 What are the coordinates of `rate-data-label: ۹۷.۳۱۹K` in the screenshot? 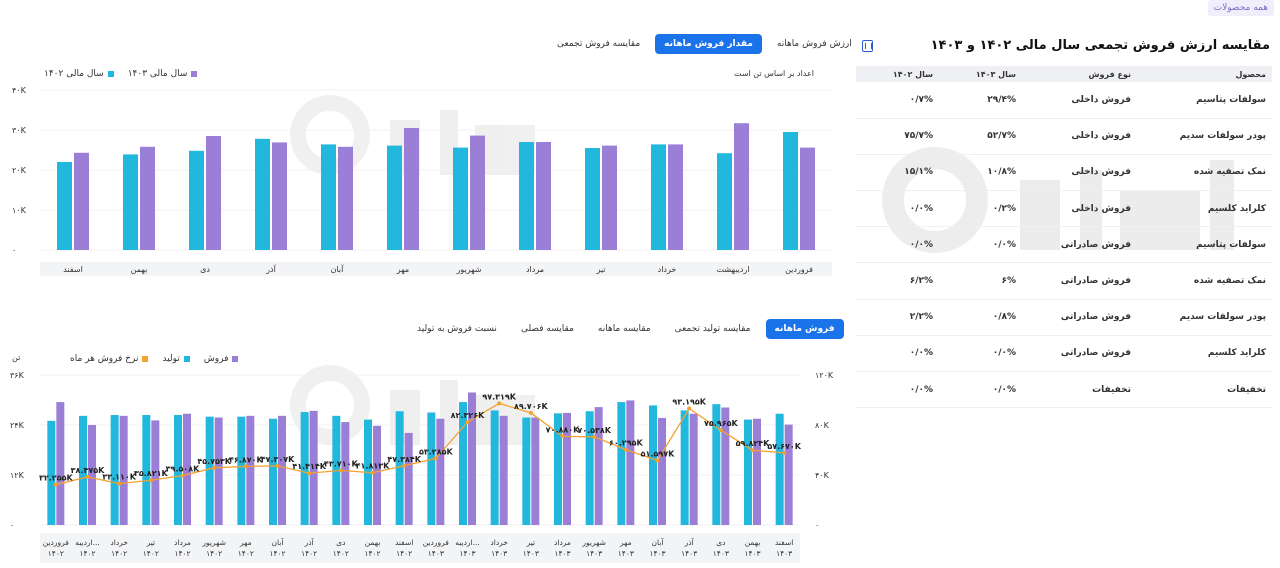 It's located at (499, 396).